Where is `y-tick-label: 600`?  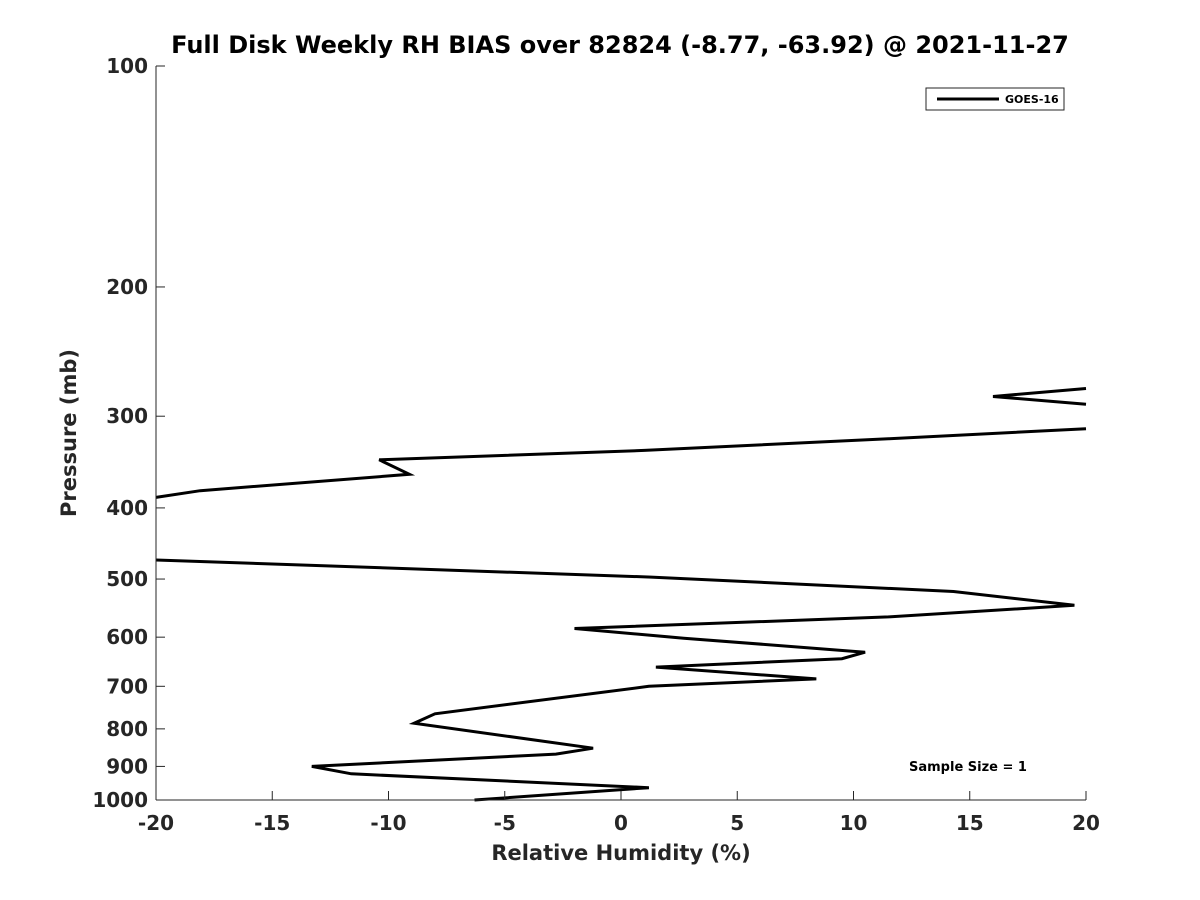 y-tick-label: 600 is located at coordinates (127, 637).